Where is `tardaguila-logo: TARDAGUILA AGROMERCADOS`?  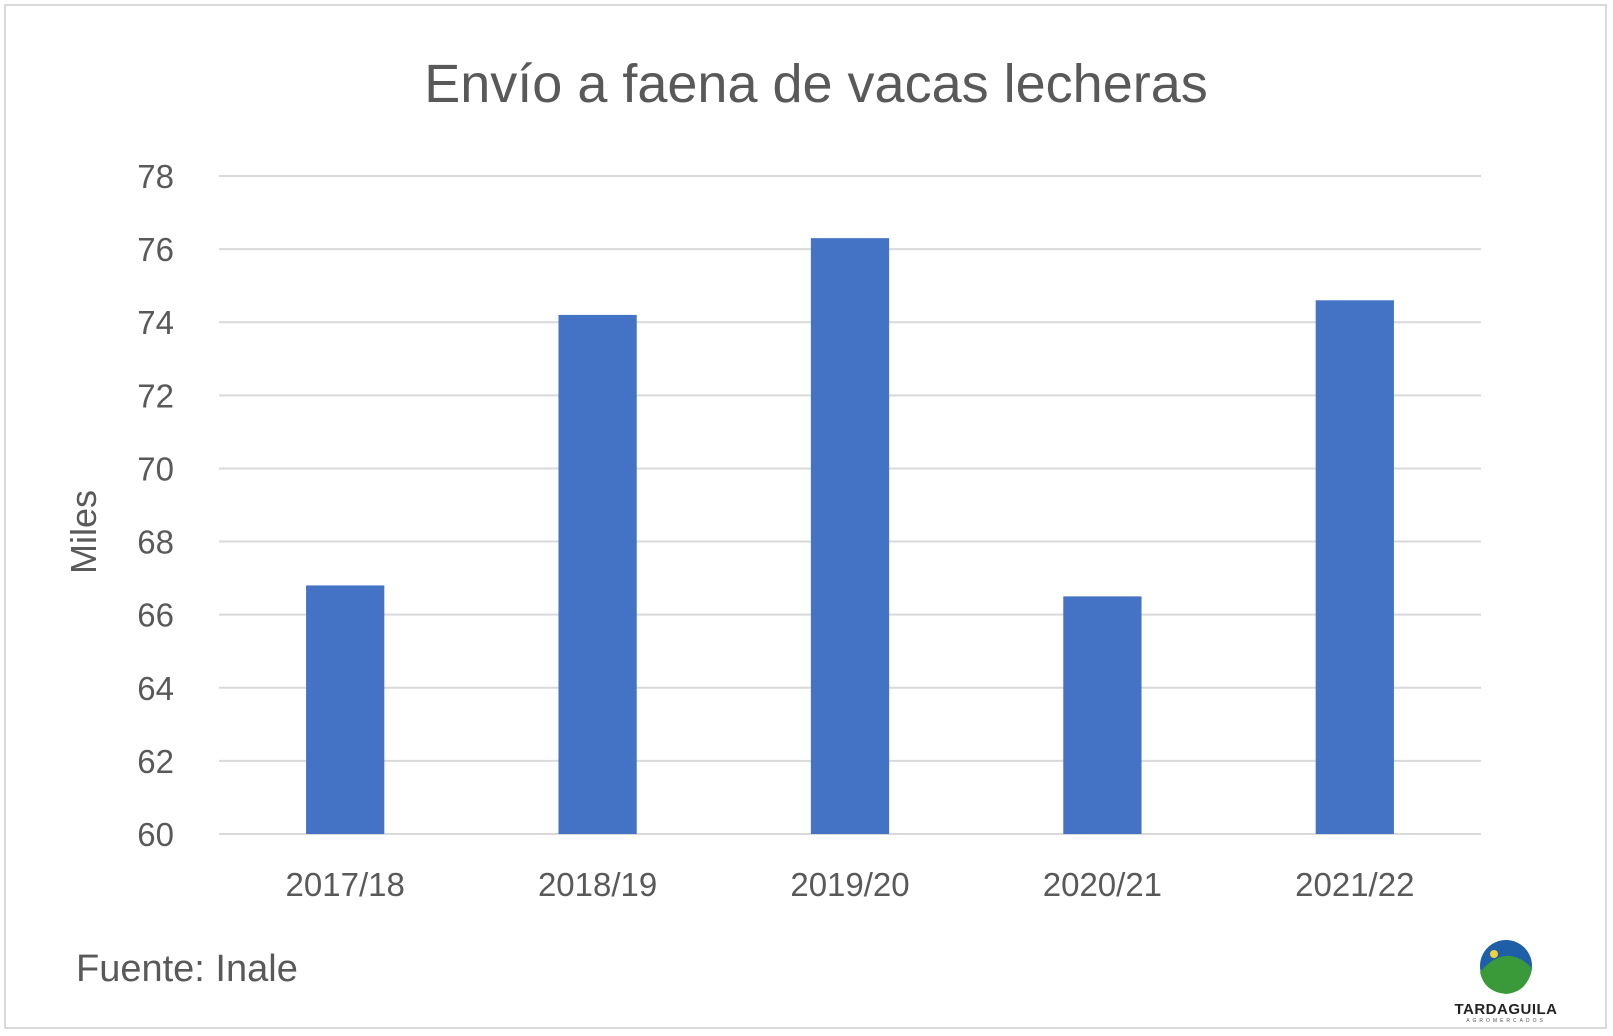 tardaguila-logo: TARDAGUILA AGROMERCADOS is located at coordinates (1505, 982).